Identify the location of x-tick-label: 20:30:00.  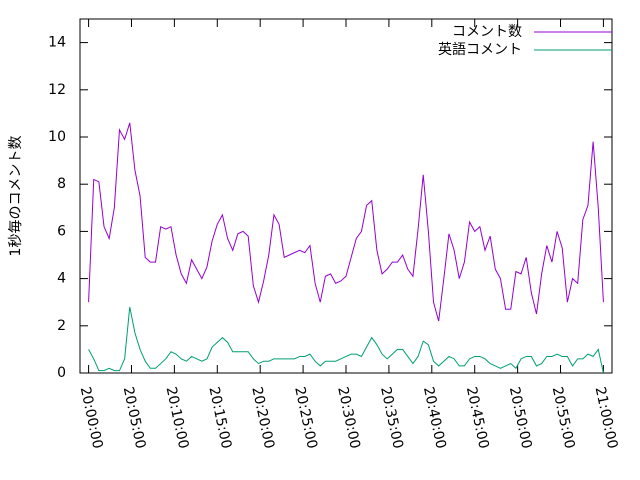
(348, 417).